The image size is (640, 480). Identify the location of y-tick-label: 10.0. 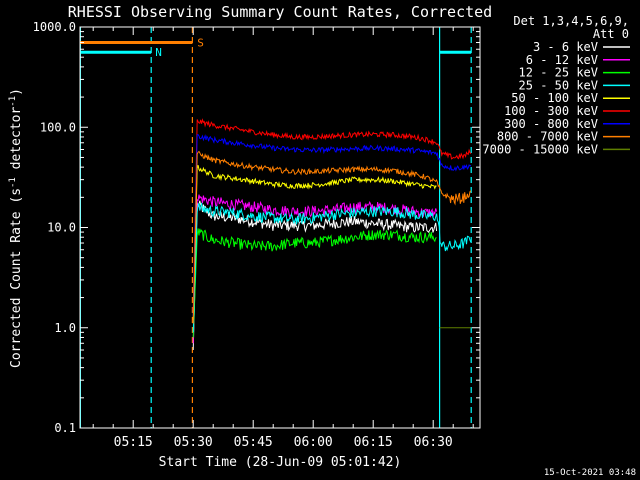
(61, 228).